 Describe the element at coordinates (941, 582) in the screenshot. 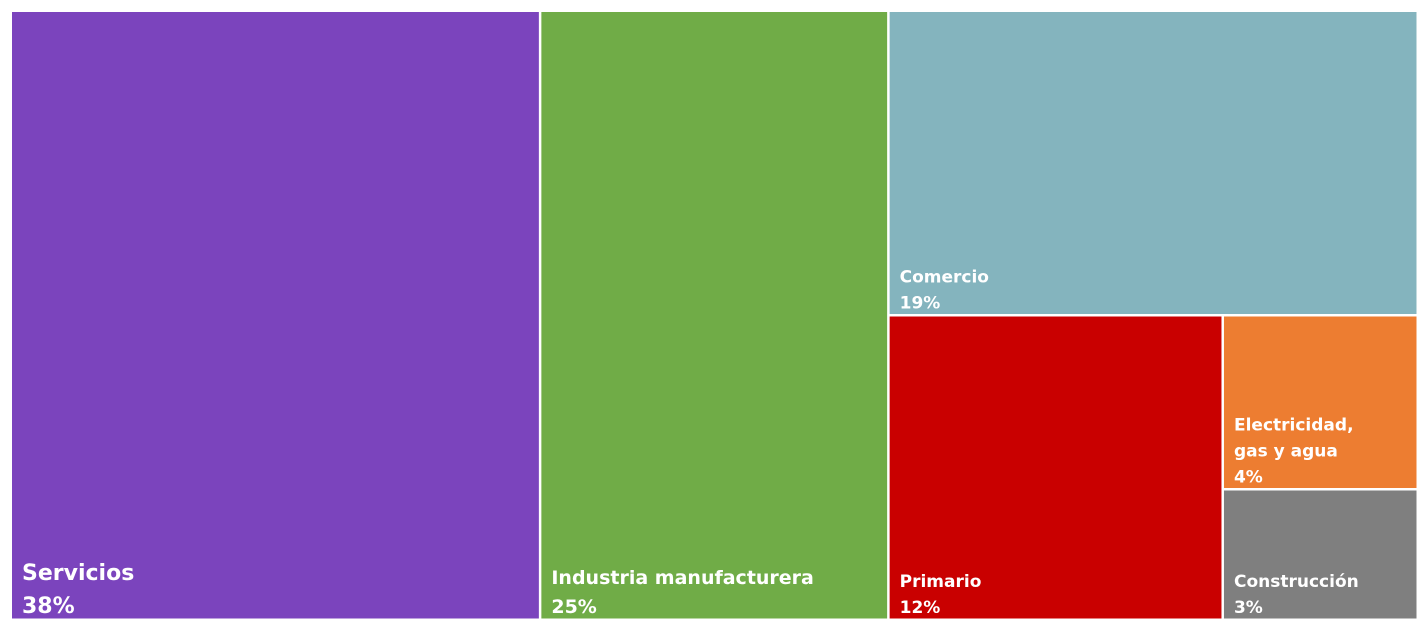

I see `tile-name-label: Primario` at that location.